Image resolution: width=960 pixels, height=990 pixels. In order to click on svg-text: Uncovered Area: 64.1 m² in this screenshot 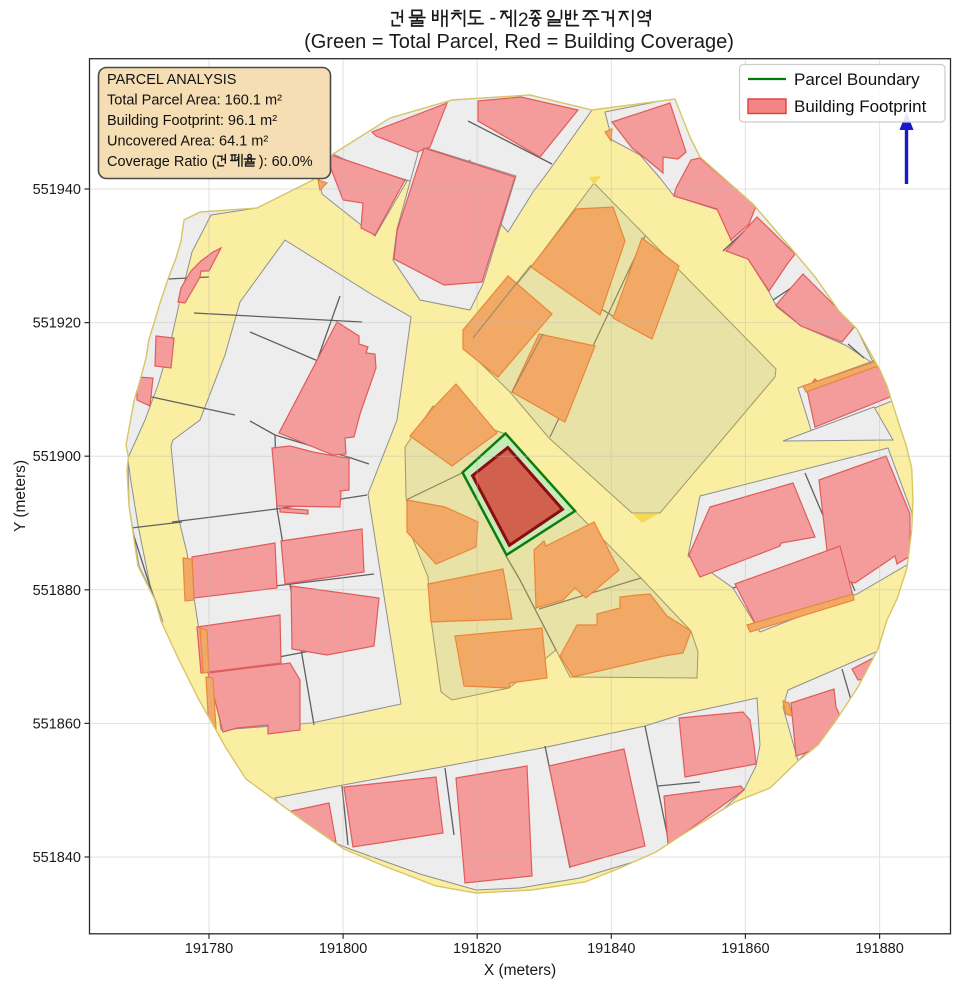, I will do `click(187, 142)`.